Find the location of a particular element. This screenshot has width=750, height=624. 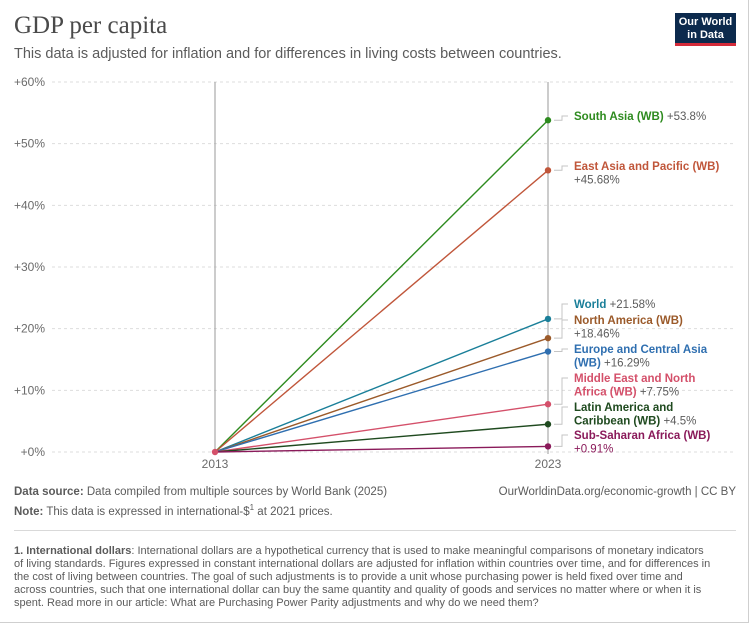

series-value-label: +21.58% is located at coordinates (630, 305).